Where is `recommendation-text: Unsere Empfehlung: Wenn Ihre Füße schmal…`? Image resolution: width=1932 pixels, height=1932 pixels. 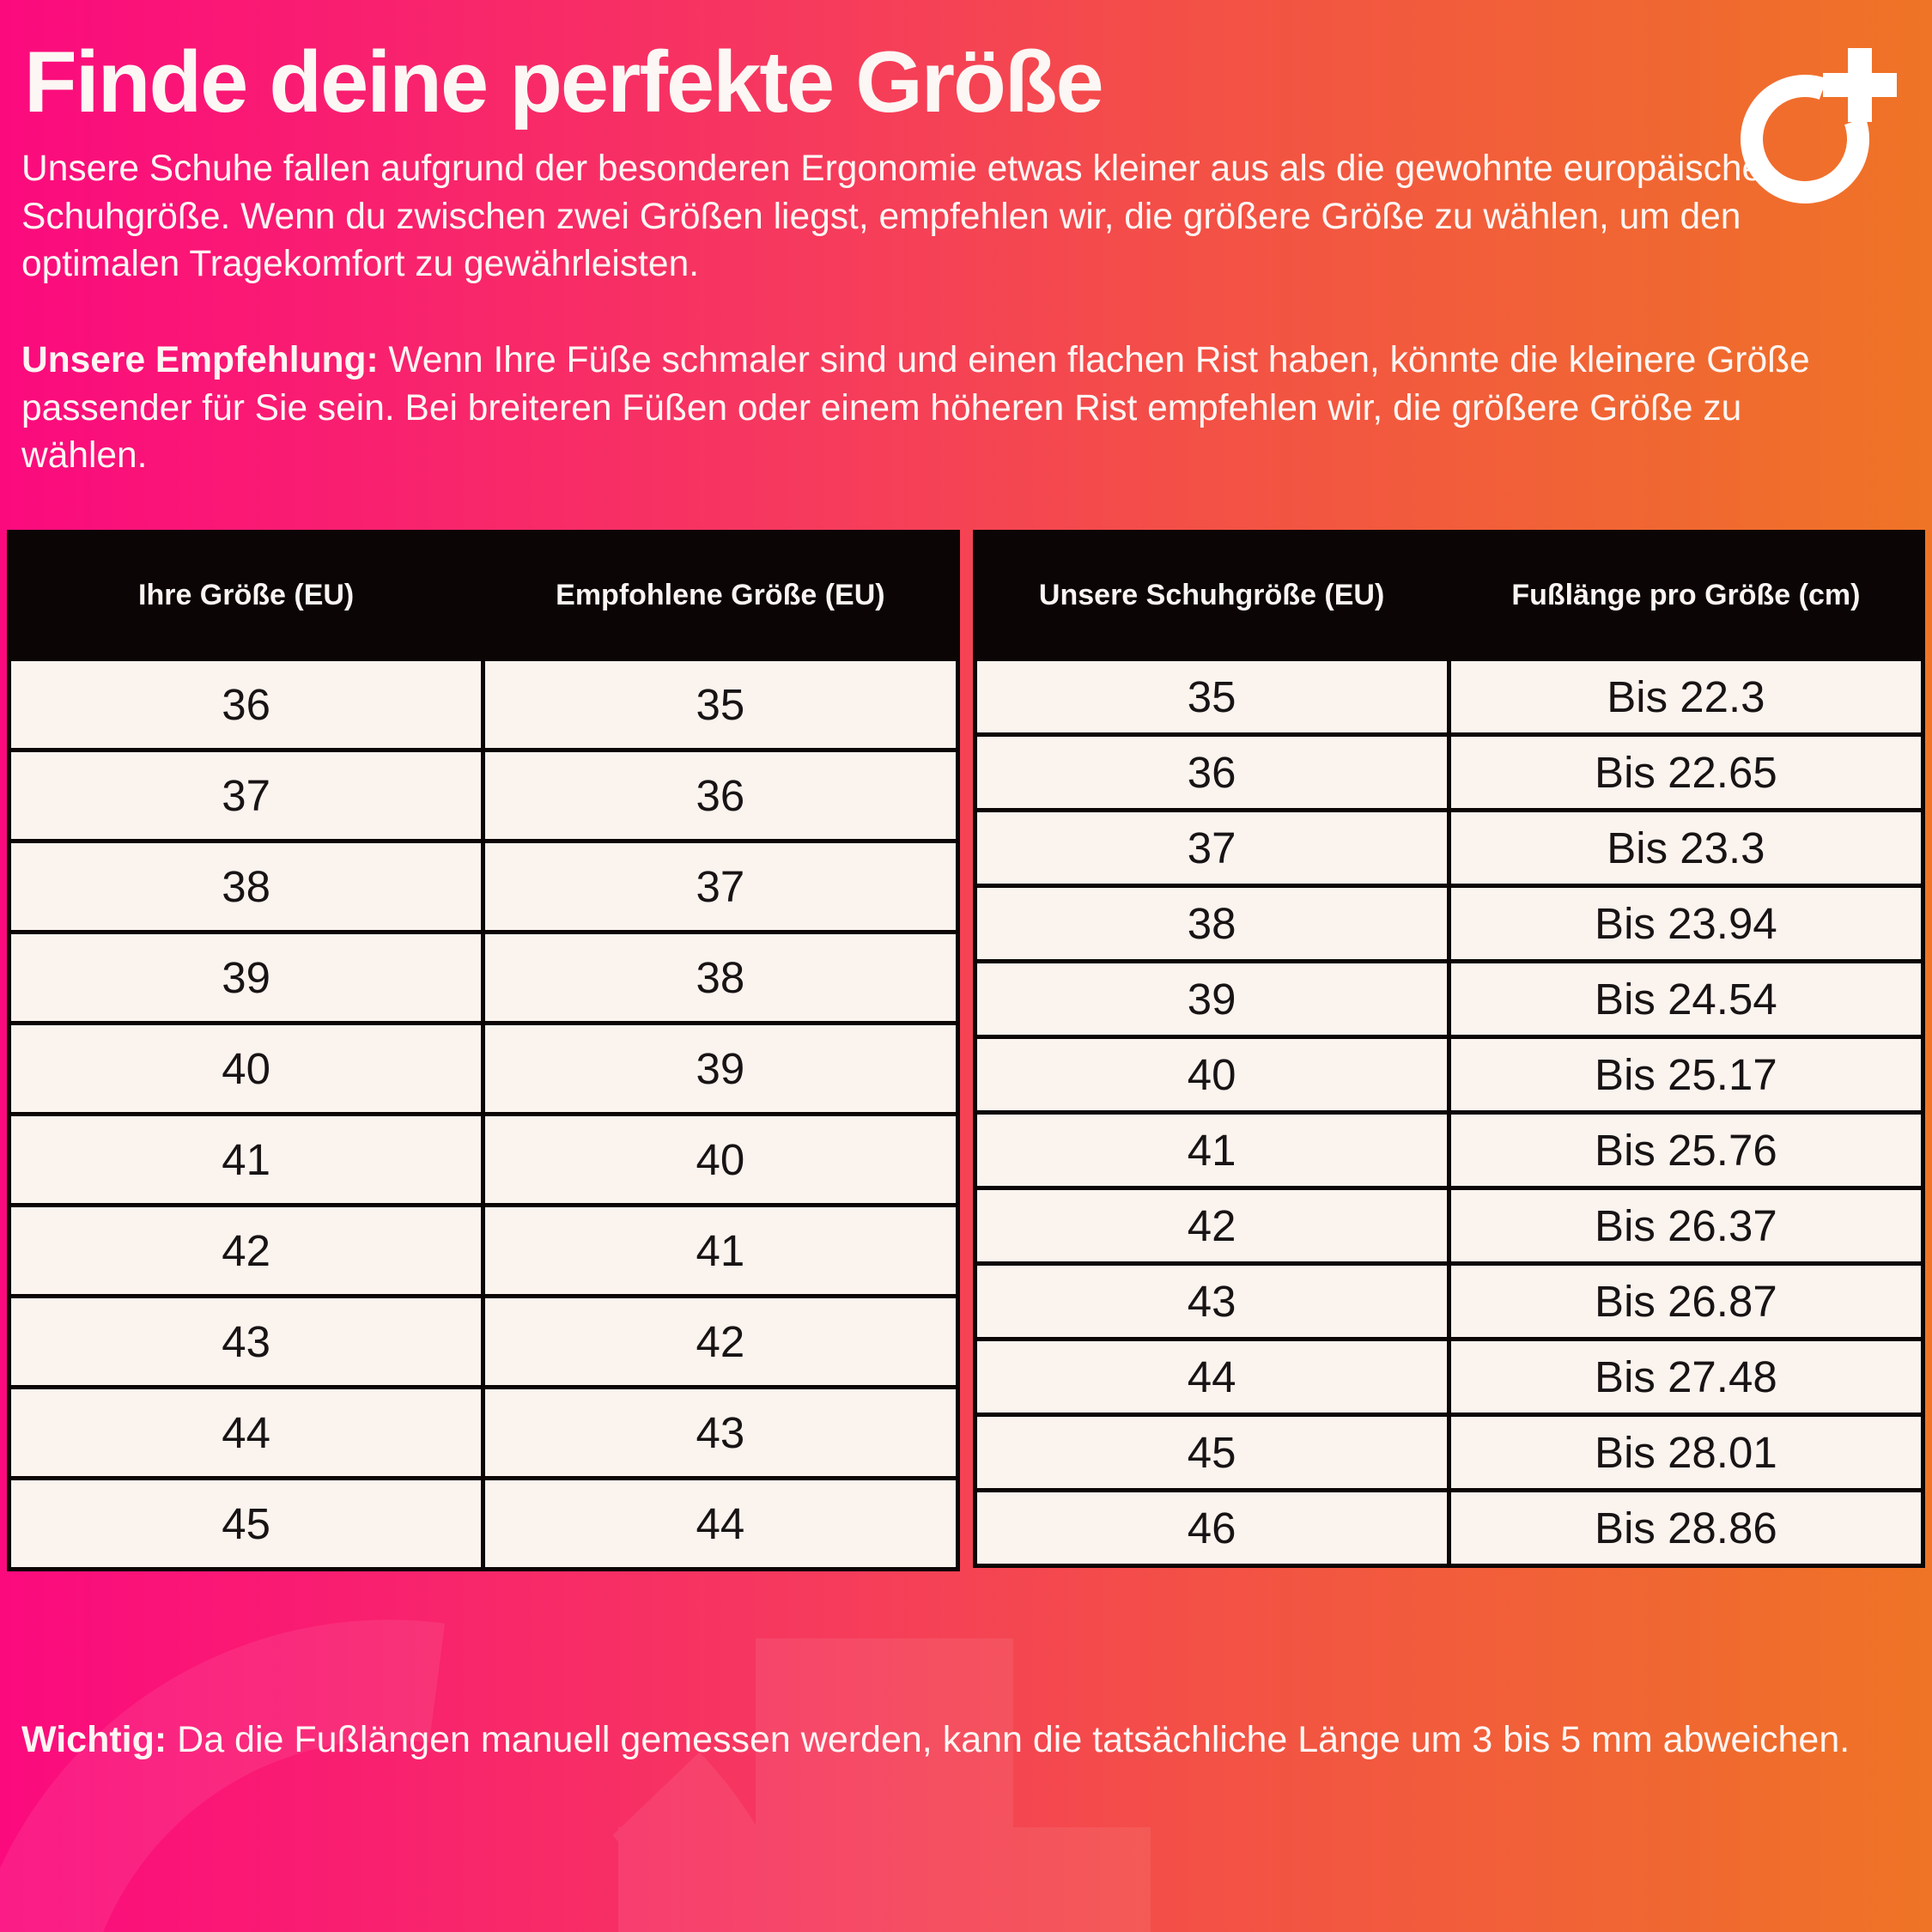
recommendation-text: Unsere Empfehlung: Wenn Ihre Füße schmal… is located at coordinates (915, 409).